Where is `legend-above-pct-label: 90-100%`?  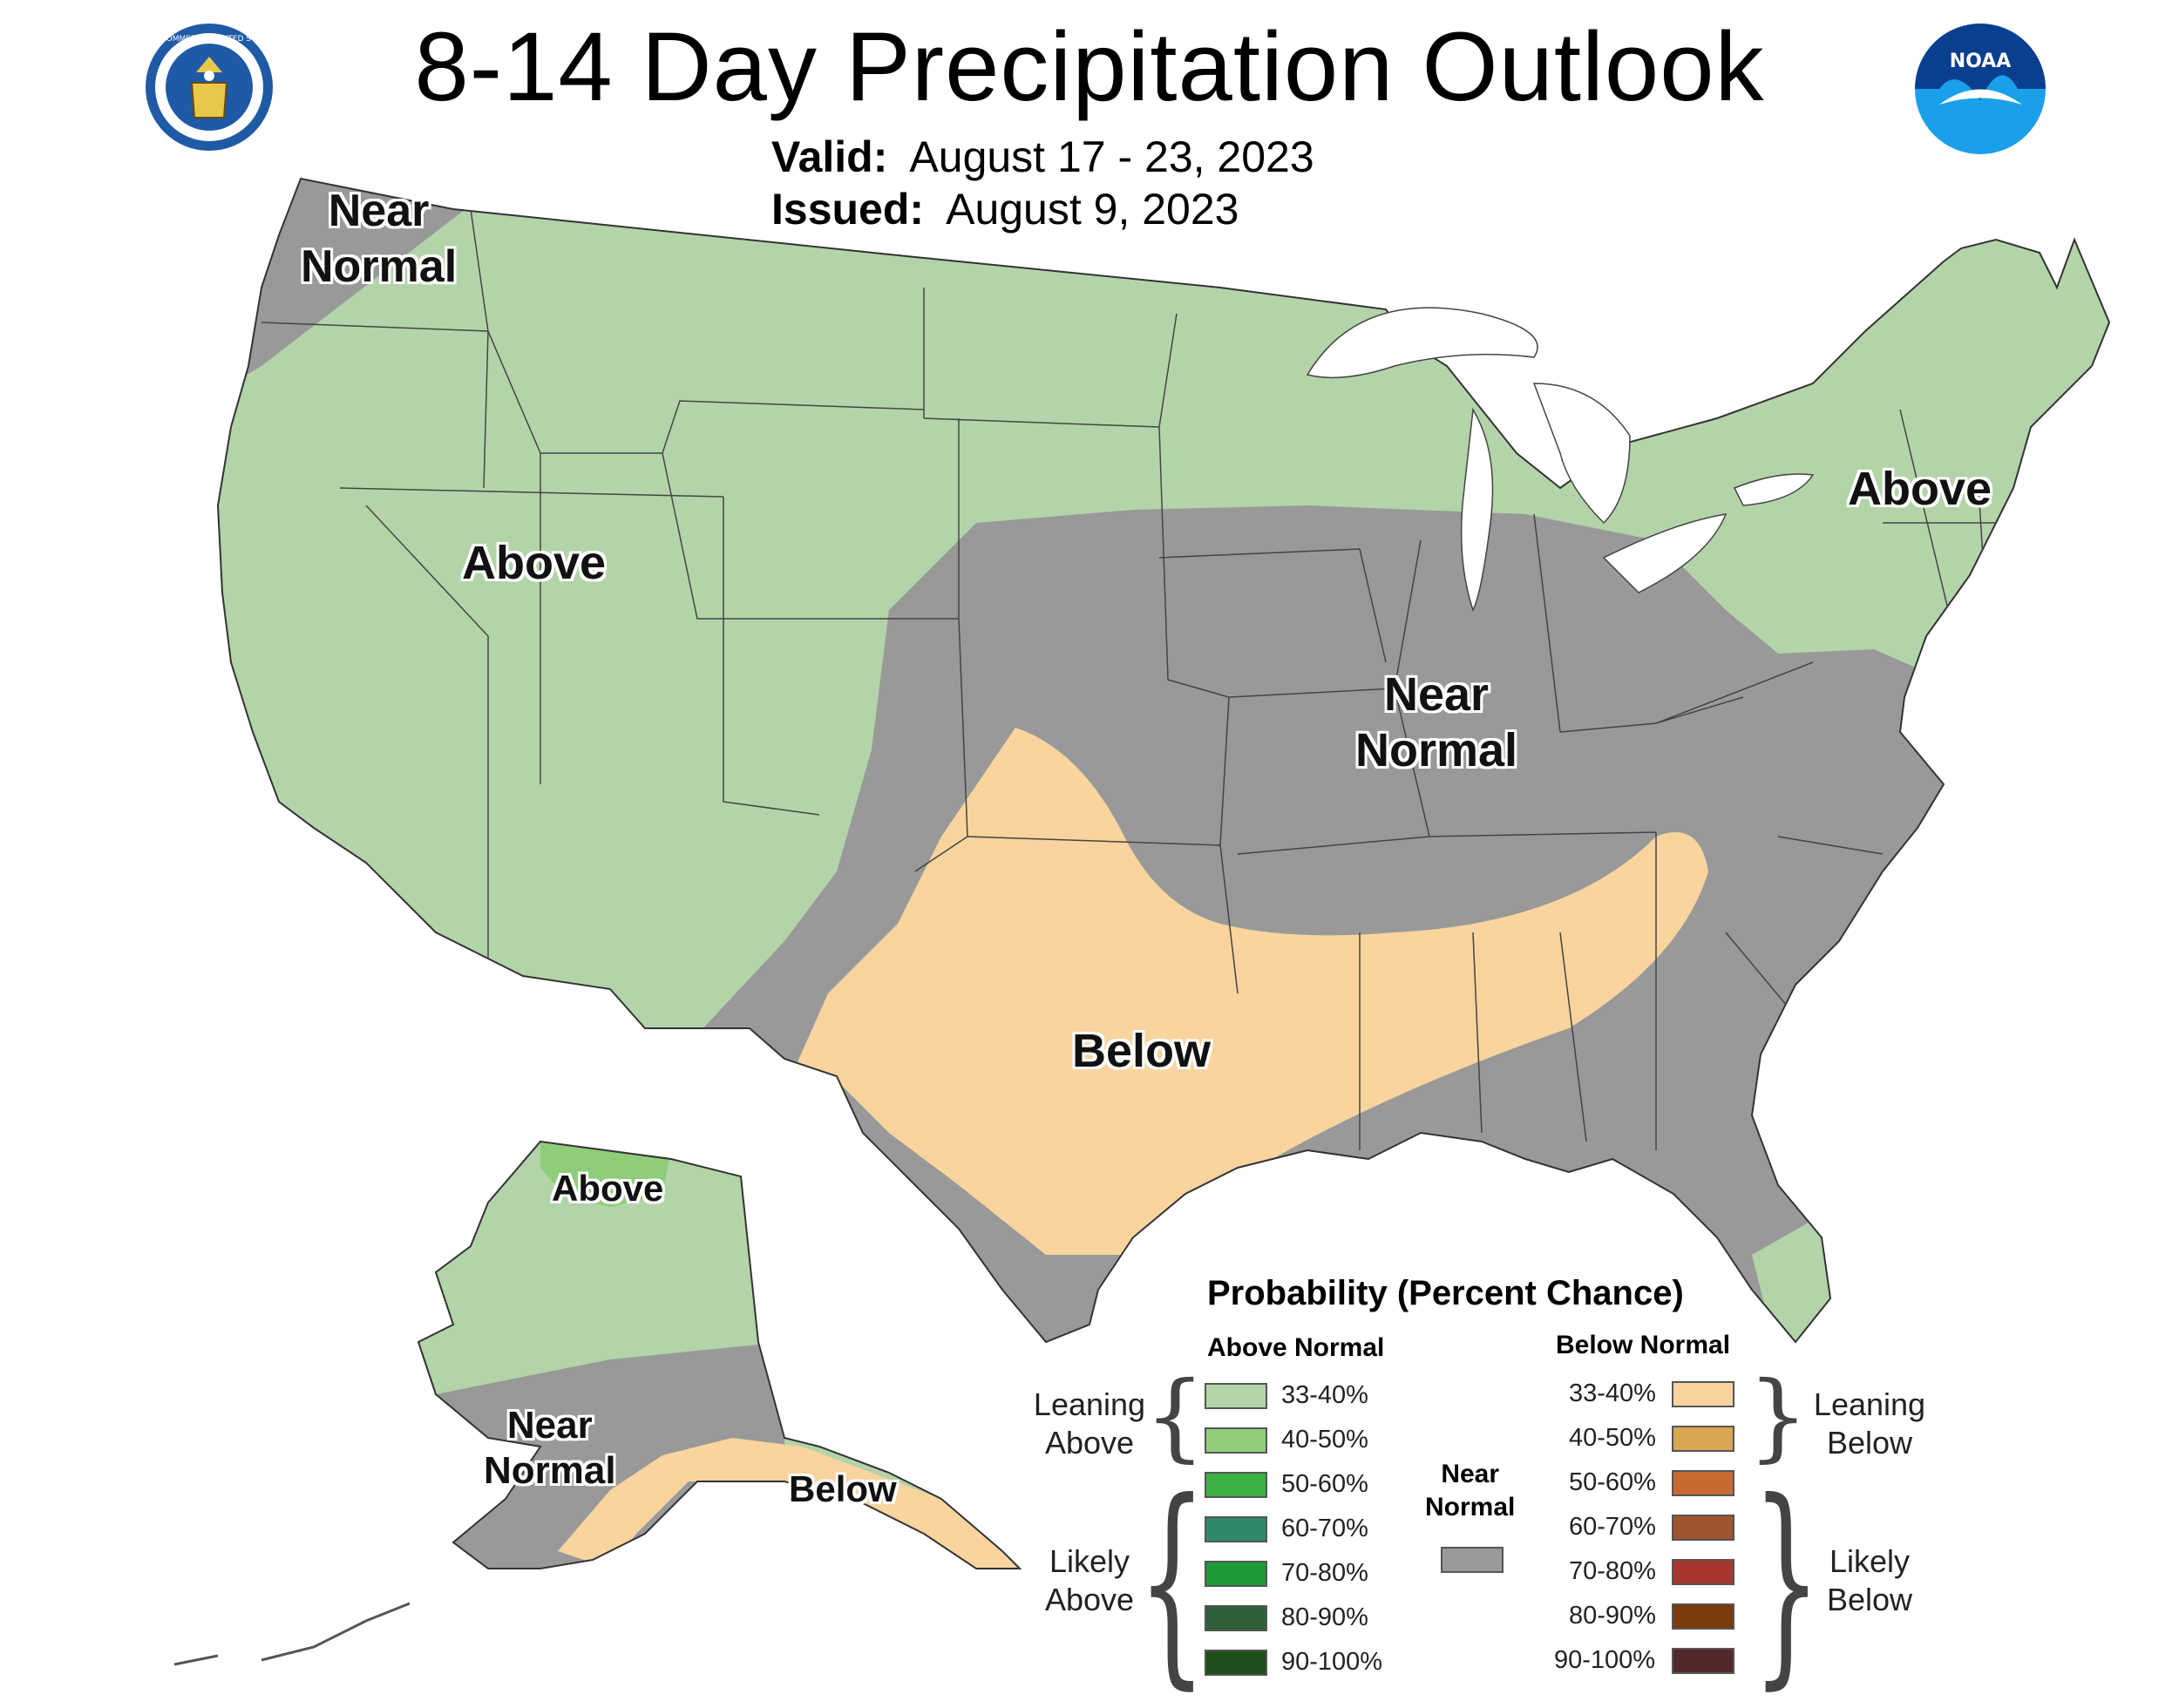 legend-above-pct-label: 90-100% is located at coordinates (1332, 1662).